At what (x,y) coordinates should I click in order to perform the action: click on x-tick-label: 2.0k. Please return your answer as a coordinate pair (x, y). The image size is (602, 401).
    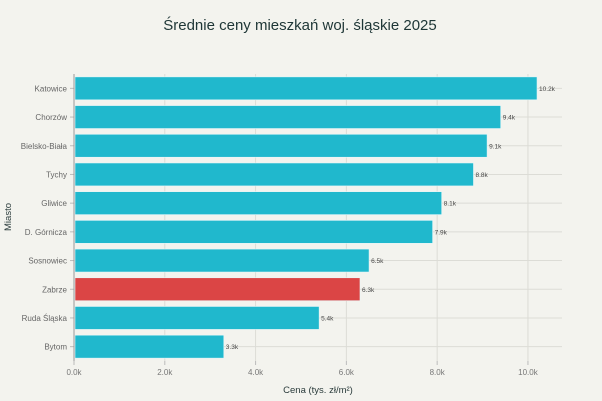
    Looking at the image, I should click on (165, 372).